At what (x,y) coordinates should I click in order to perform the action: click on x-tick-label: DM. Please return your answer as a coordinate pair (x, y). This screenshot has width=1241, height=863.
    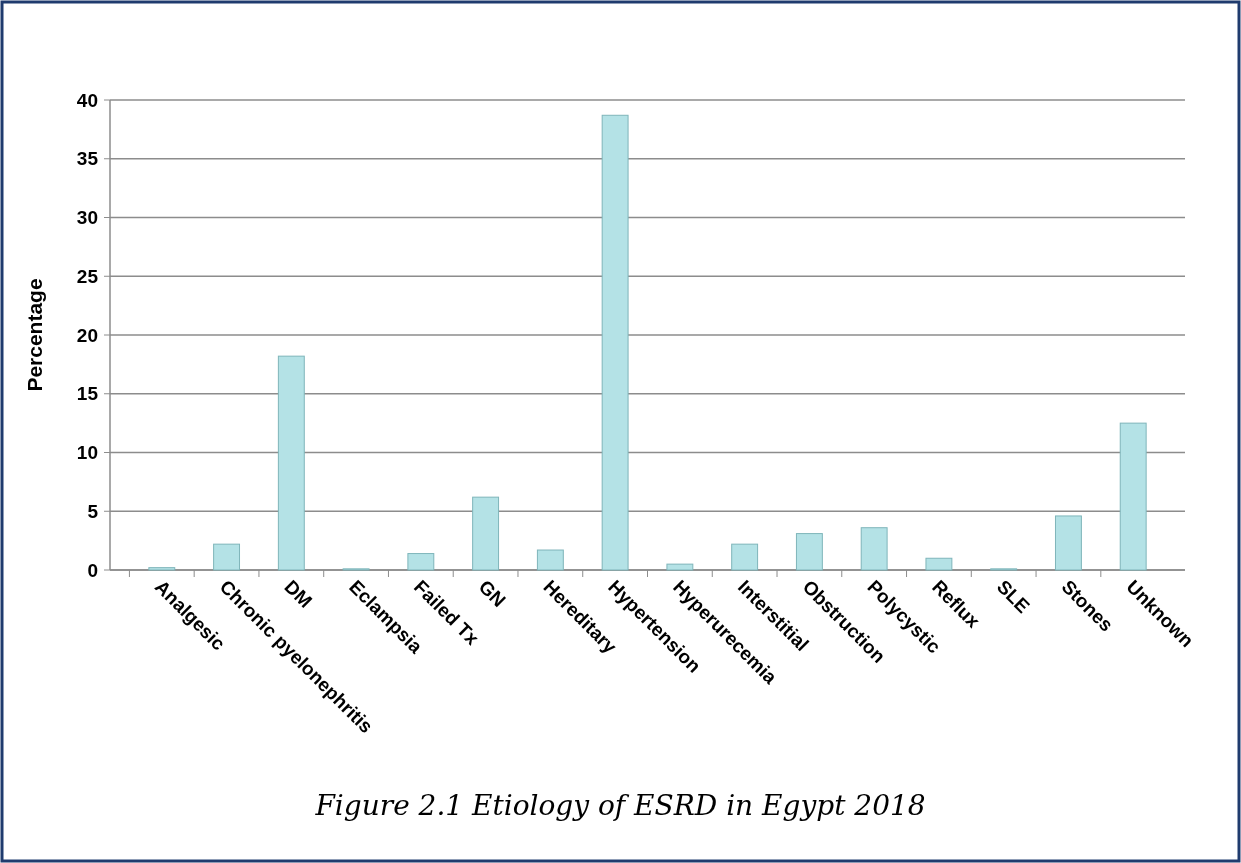
    Looking at the image, I should click on (298, 593).